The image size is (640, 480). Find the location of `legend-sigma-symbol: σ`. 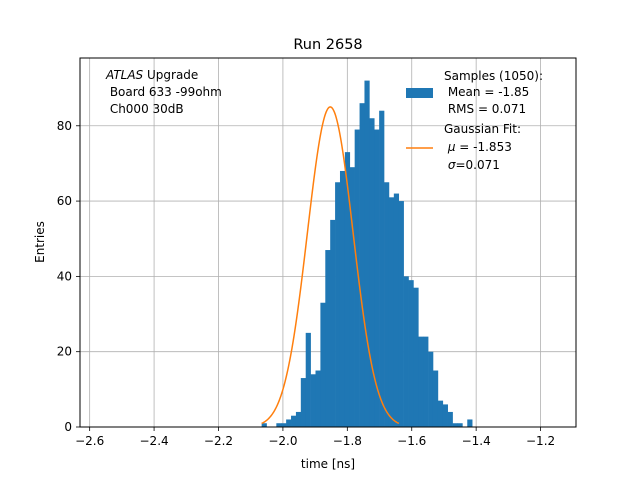

legend-sigma-symbol: σ is located at coordinates (452, 165).